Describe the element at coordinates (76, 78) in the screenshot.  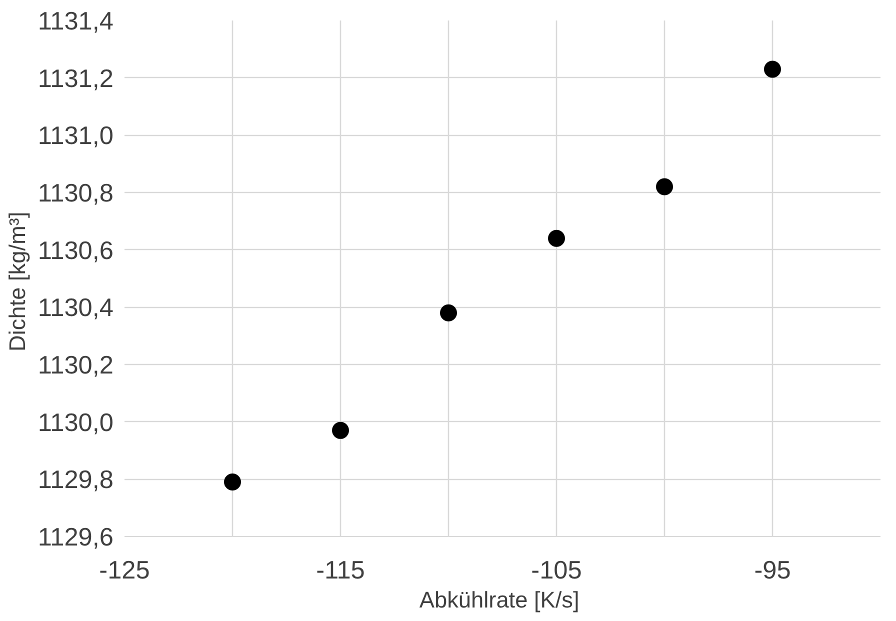
I see `y-tick-label: 1131,2` at that location.